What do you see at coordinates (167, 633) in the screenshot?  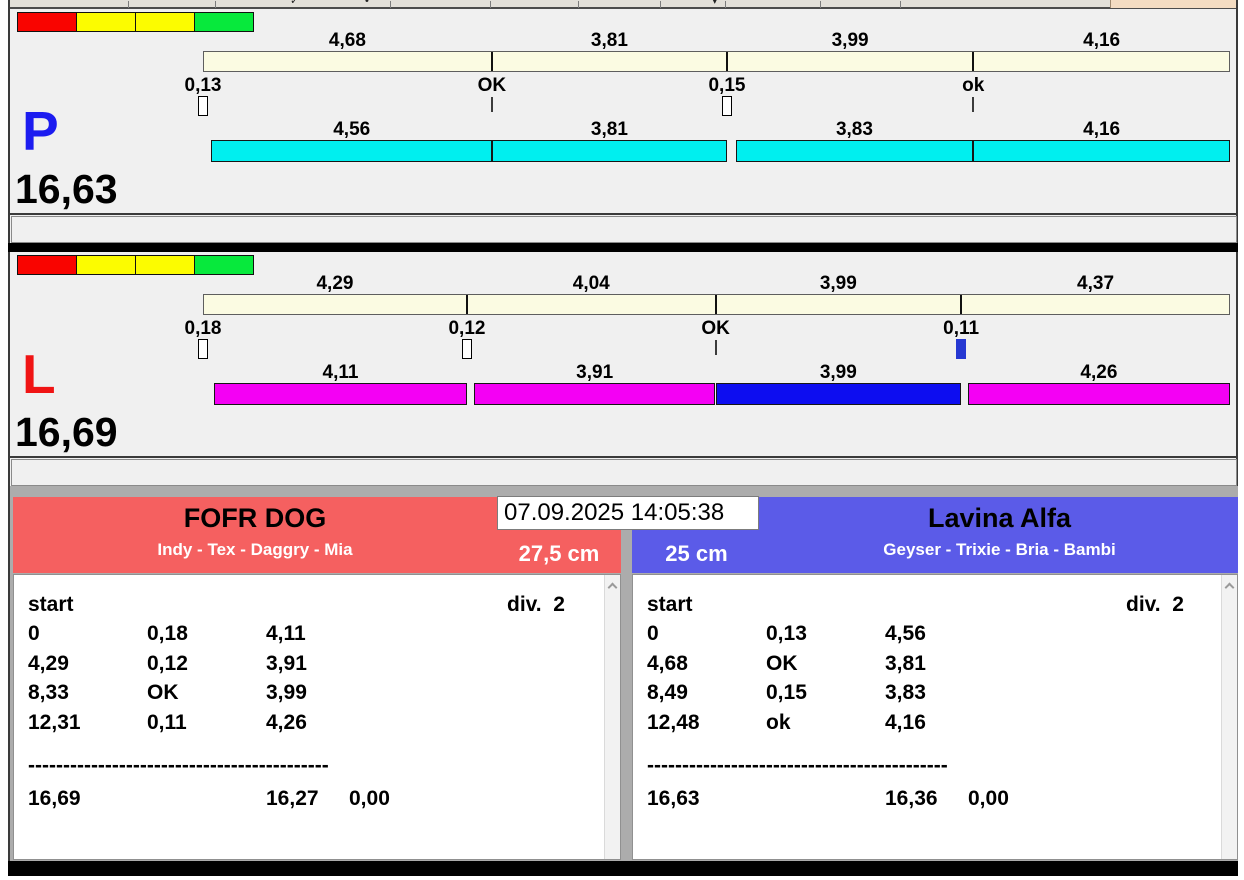 I see `table-cell: 0,18` at bounding box center [167, 633].